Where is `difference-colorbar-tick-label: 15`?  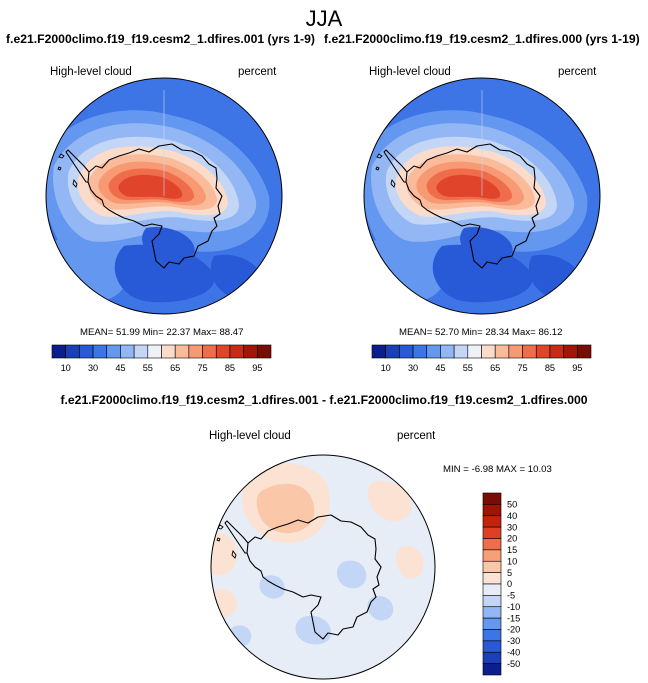 difference-colorbar-tick-label: 15 is located at coordinates (512, 550).